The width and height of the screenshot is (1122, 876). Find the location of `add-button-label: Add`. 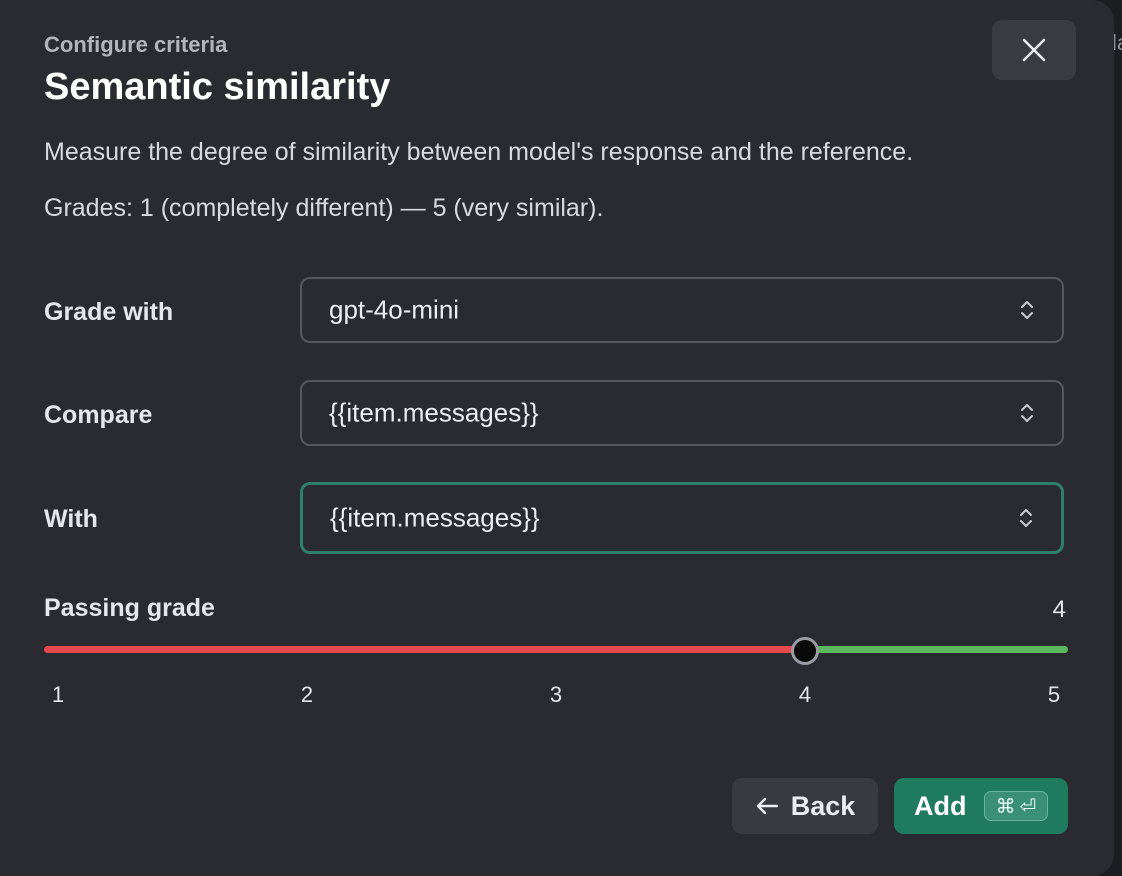

add-button-label: Add is located at coordinates (940, 805).